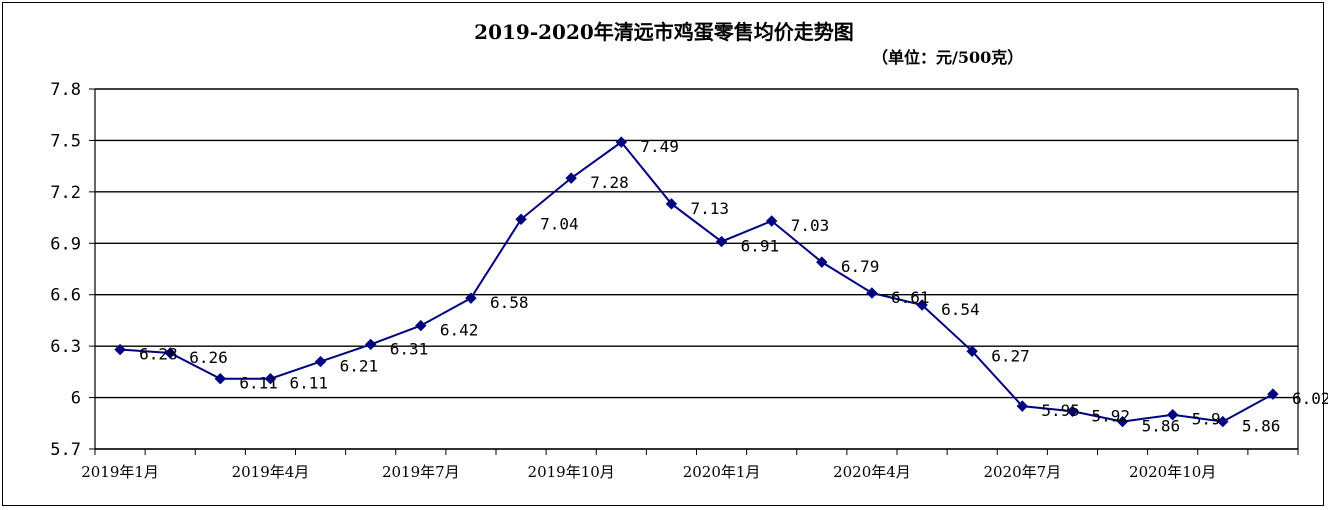  I want to click on y-tick-label: 6.3, so click(65, 347).